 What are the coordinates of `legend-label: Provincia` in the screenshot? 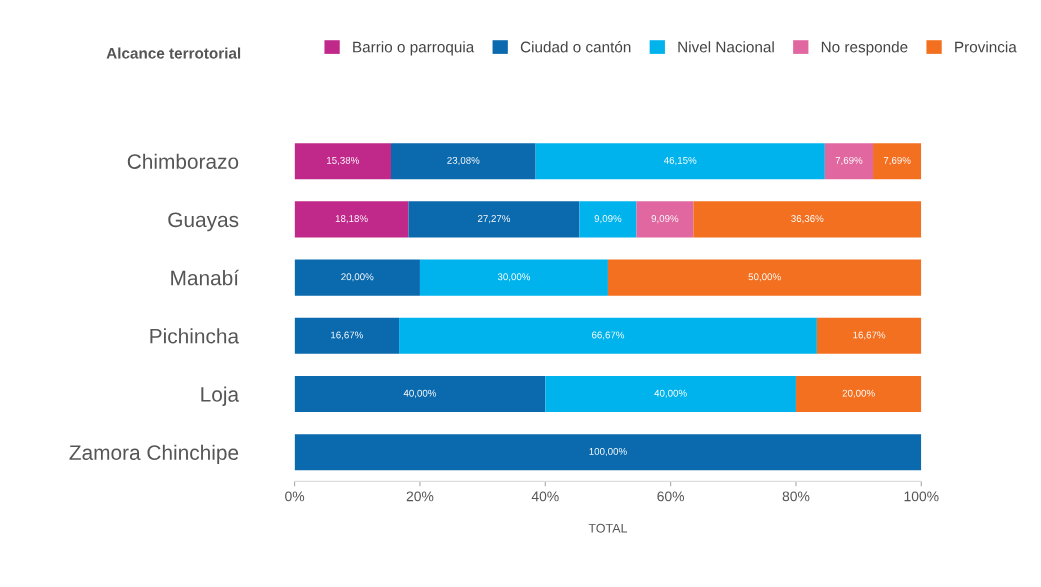 It's located at (986, 47).